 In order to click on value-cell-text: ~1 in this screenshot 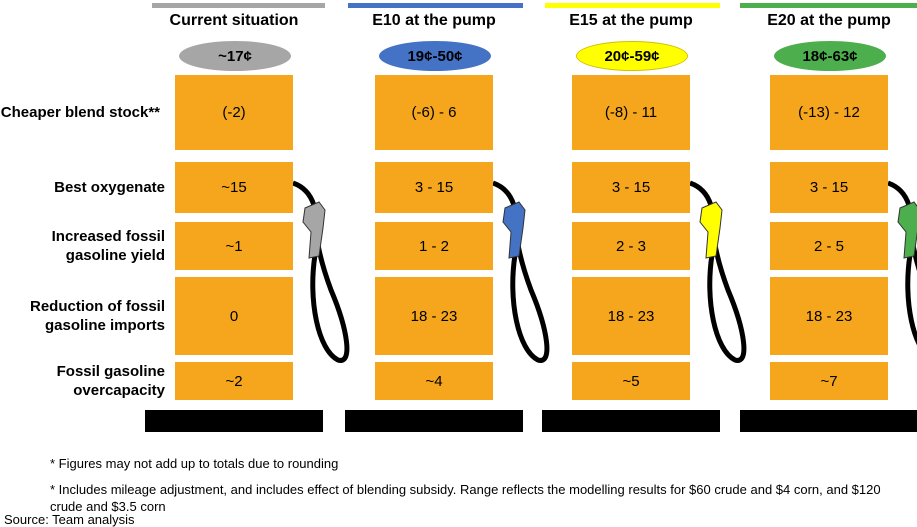, I will do `click(234, 246)`.